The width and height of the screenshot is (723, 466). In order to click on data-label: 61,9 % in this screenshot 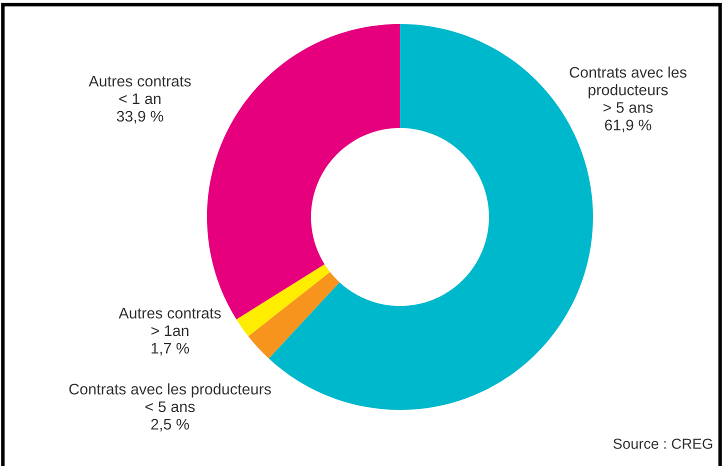, I will do `click(628, 126)`.